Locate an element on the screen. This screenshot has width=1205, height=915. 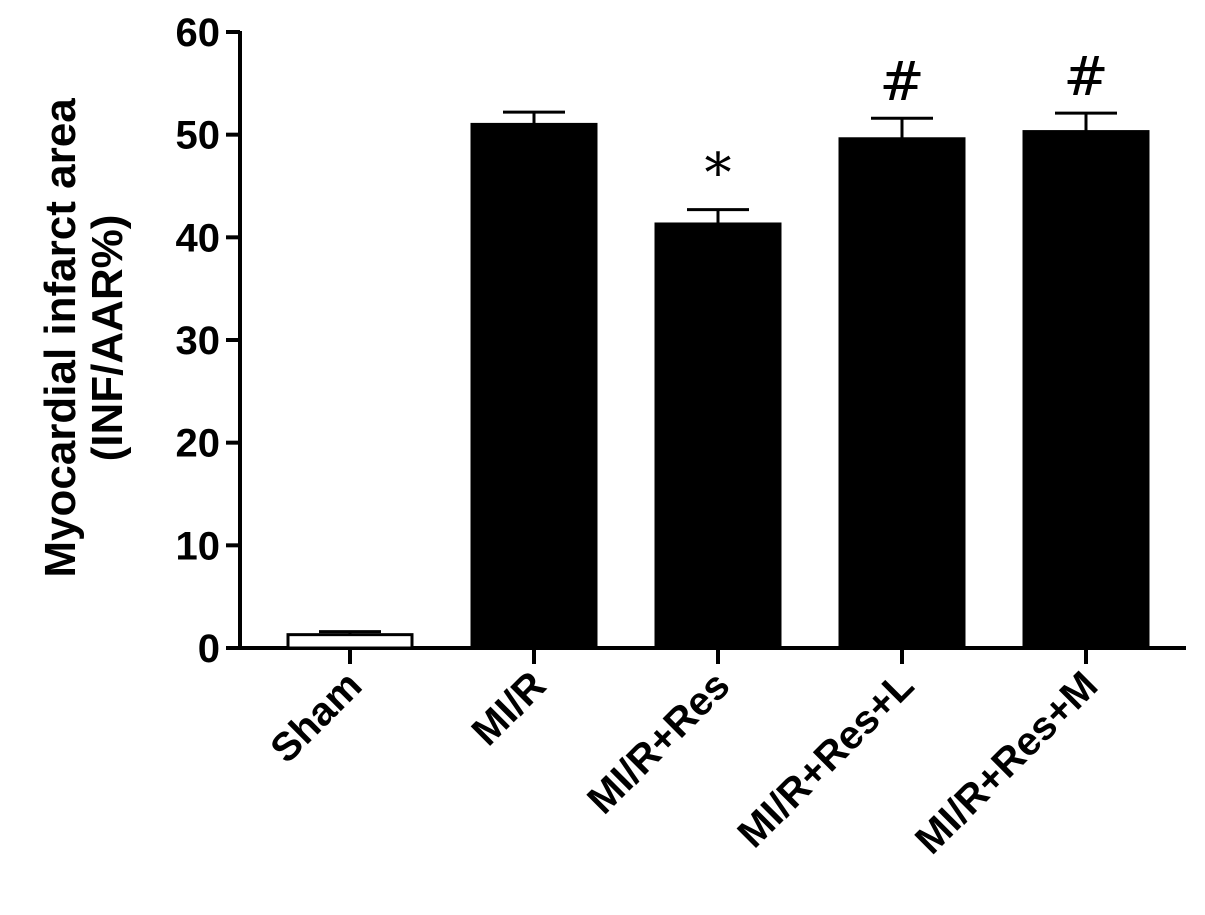
bar-sham is located at coordinates (350, 641).